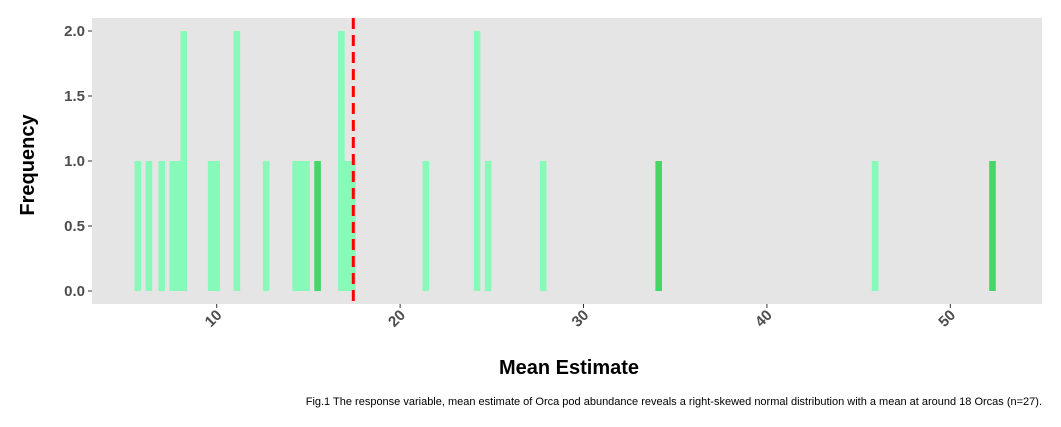  Describe the element at coordinates (74, 161) in the screenshot. I see `y-tick-label: 1.0` at that location.